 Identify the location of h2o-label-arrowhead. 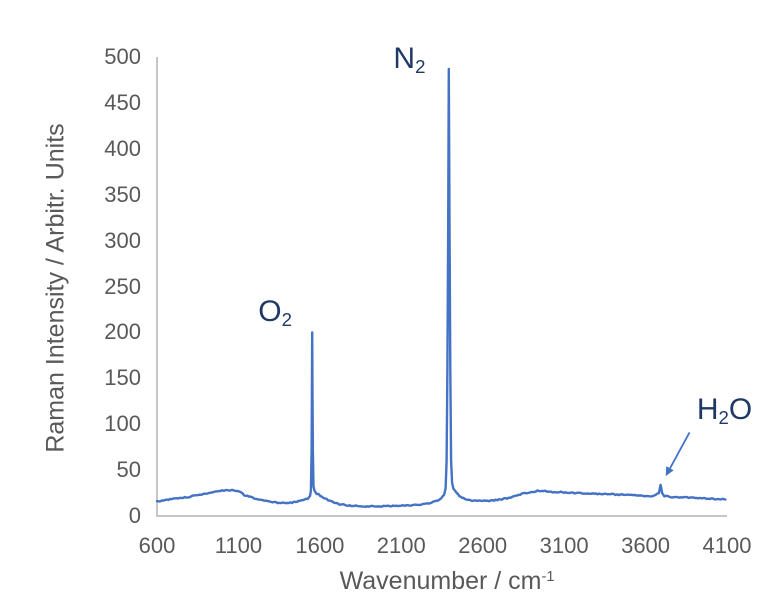
(669, 471).